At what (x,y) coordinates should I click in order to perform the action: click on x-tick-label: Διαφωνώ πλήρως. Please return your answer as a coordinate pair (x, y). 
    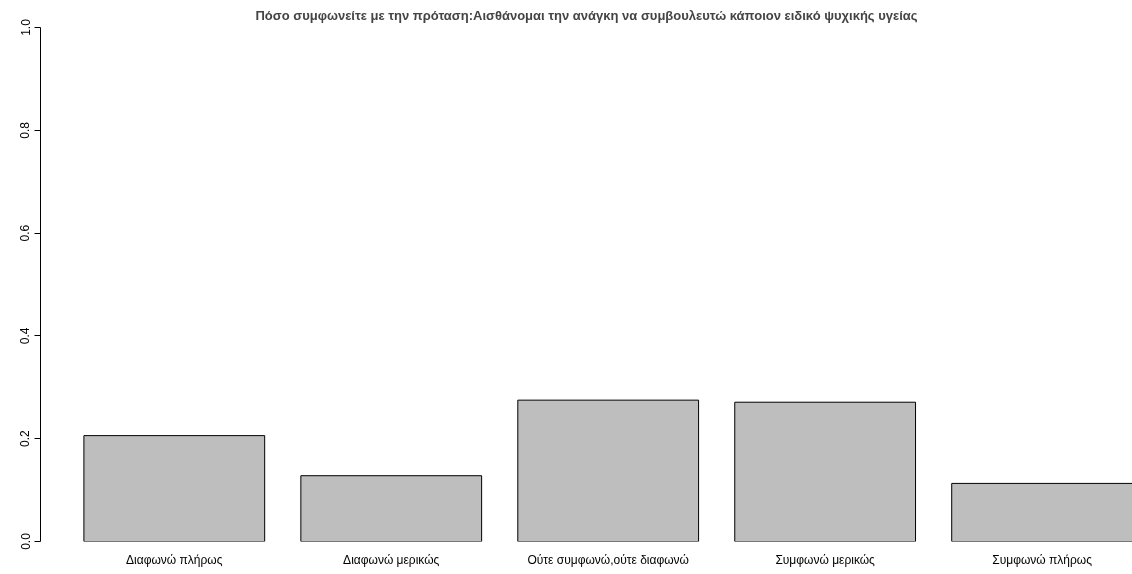
    Looking at the image, I should click on (174, 559).